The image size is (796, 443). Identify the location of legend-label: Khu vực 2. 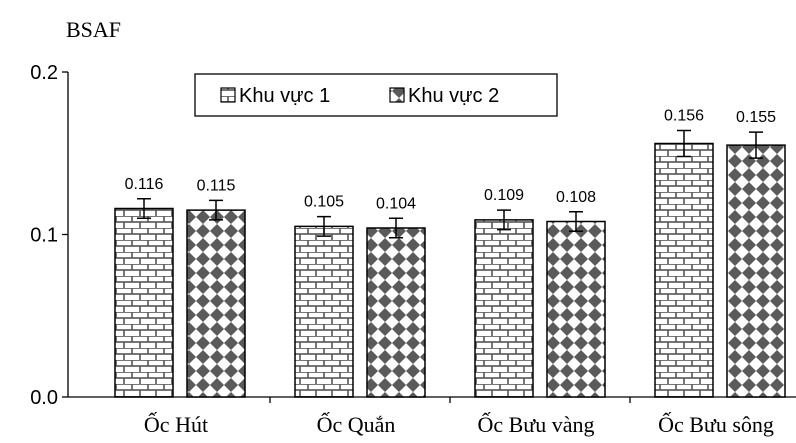
(453, 96).